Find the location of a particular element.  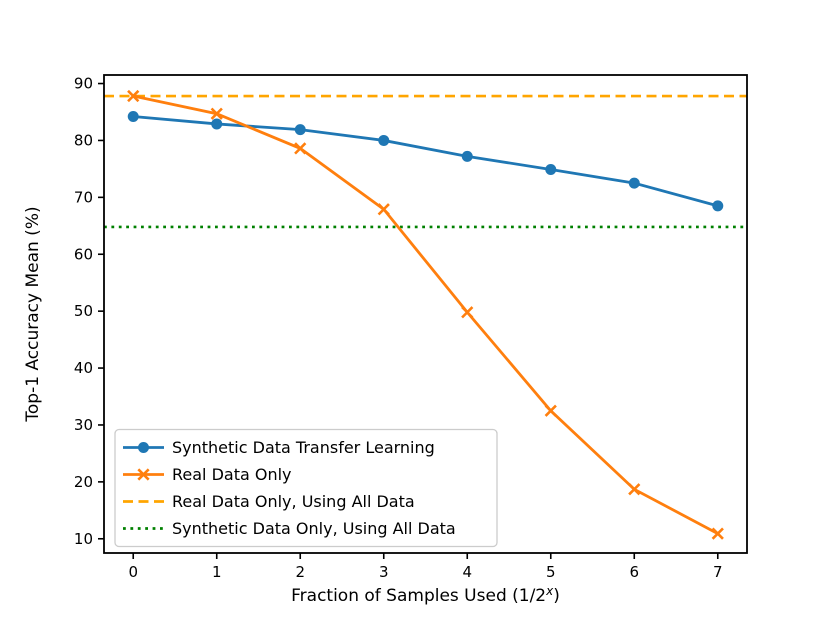

x-tick-label: 0 is located at coordinates (133, 572).